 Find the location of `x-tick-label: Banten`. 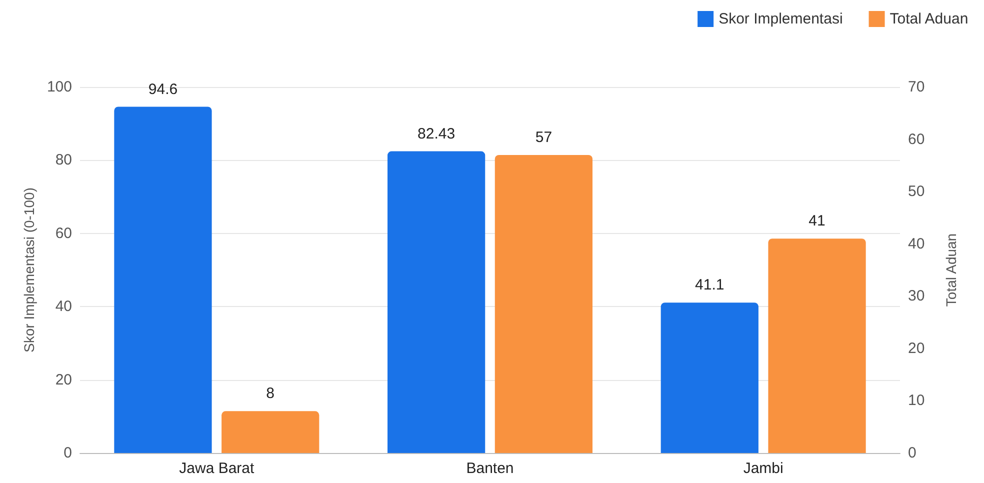

x-tick-label: Banten is located at coordinates (490, 468).